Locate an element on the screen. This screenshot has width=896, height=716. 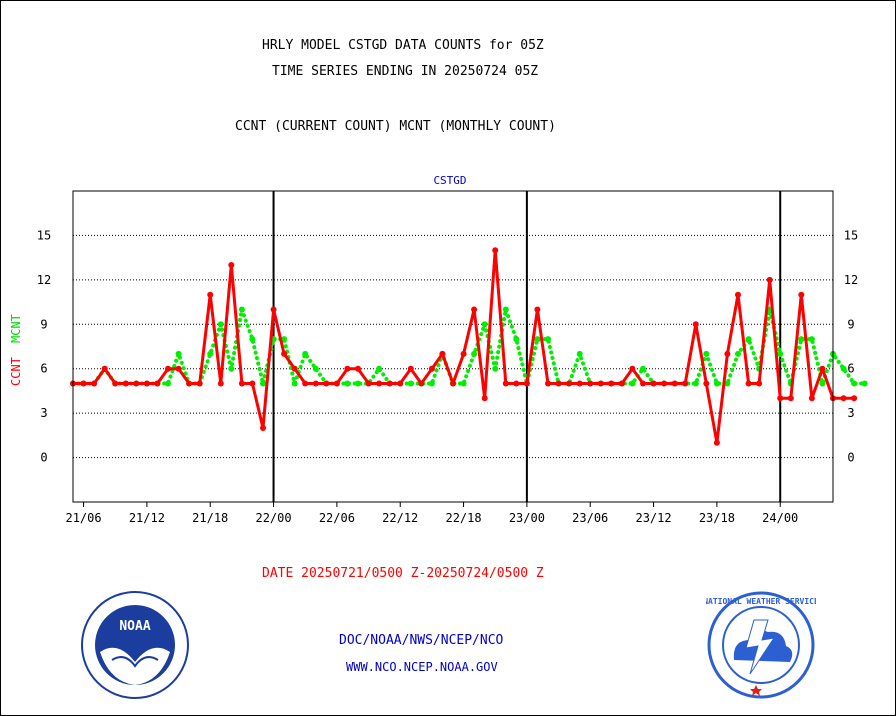
y-tick-label-right: 12 is located at coordinates (851, 280).